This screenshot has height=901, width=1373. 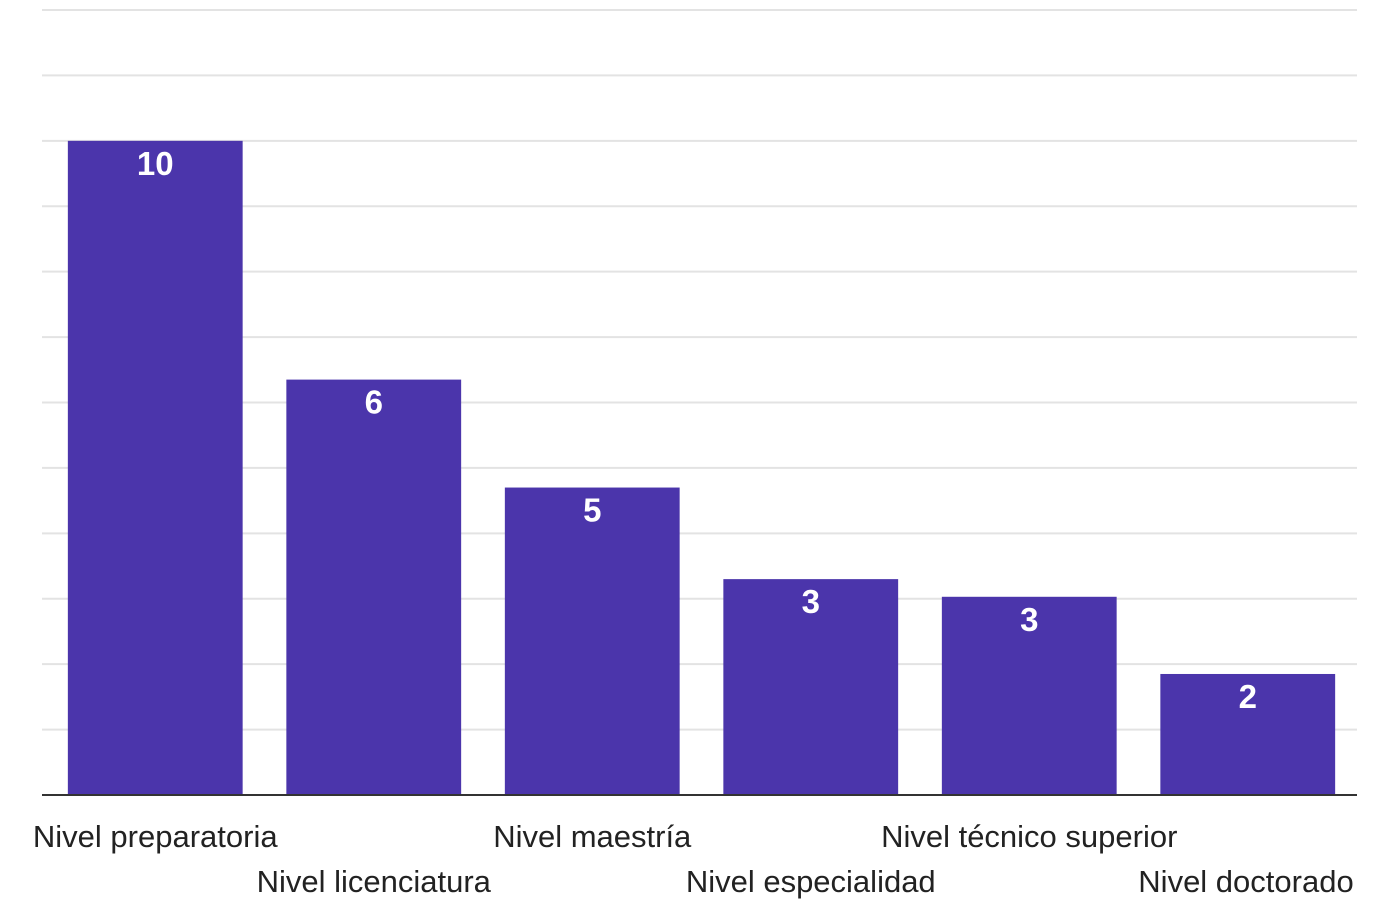 I want to click on bar-value-label: 10, so click(x=155, y=163).